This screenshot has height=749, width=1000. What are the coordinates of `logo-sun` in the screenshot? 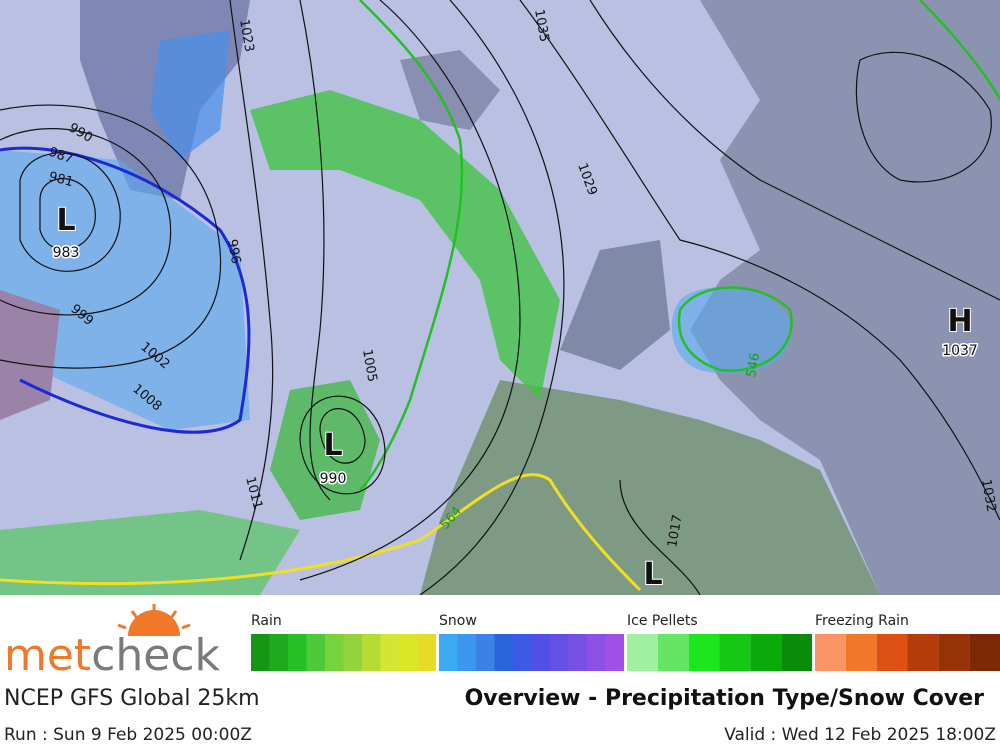 It's located at (154, 623).